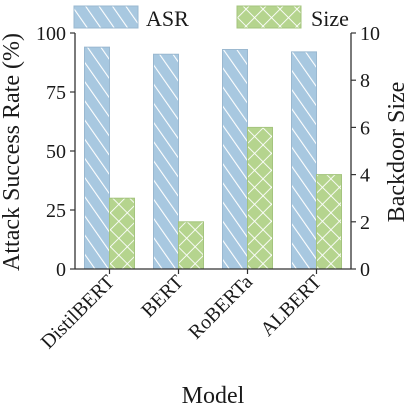 This screenshot has height=409, width=415. Describe the element at coordinates (122, 233) in the screenshot. I see `bar-size-distilbert` at that location.